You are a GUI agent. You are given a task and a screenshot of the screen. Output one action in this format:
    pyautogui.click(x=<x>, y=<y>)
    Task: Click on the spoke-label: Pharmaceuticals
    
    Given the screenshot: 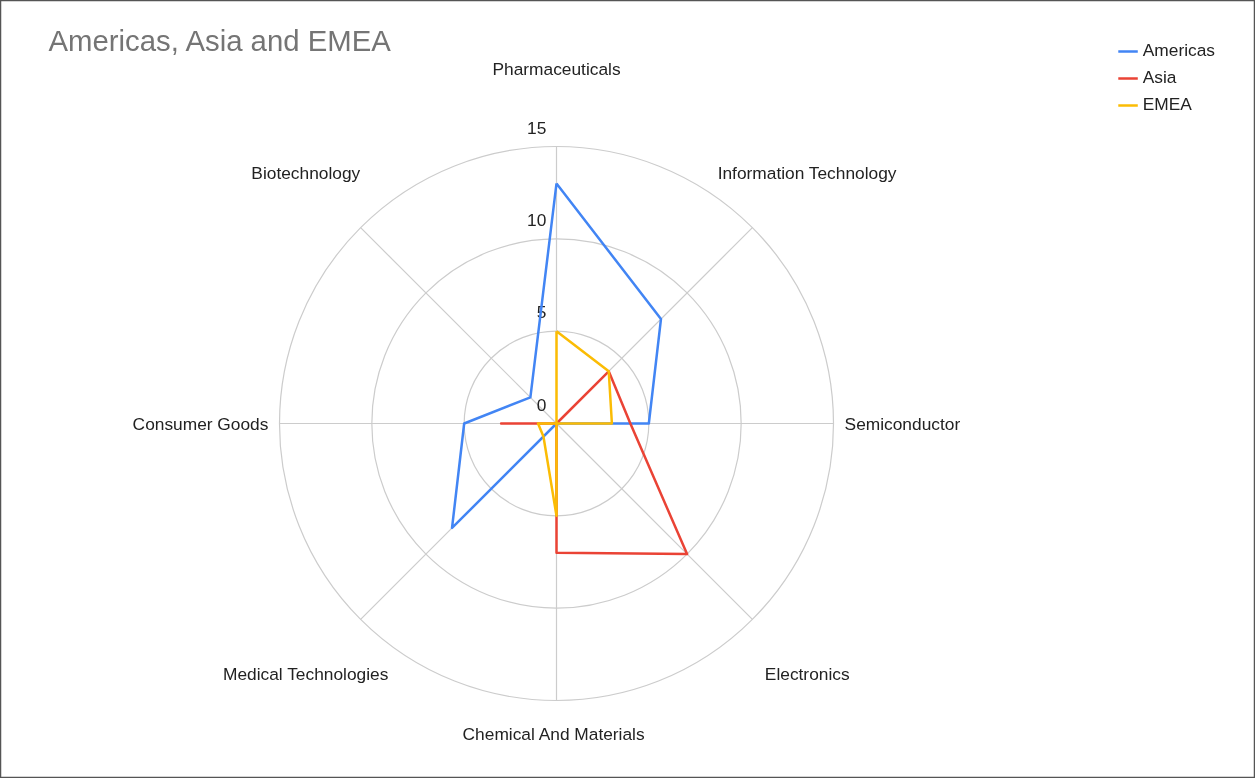 What is the action you would take?
    pyautogui.click(x=556, y=68)
    